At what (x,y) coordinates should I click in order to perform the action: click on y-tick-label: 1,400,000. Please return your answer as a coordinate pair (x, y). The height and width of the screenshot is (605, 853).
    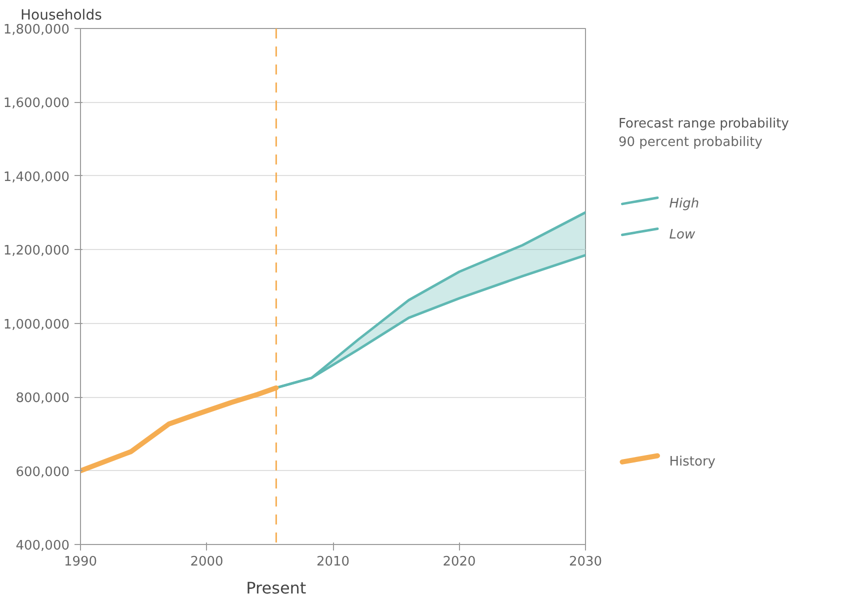
    Looking at the image, I should click on (36, 177).